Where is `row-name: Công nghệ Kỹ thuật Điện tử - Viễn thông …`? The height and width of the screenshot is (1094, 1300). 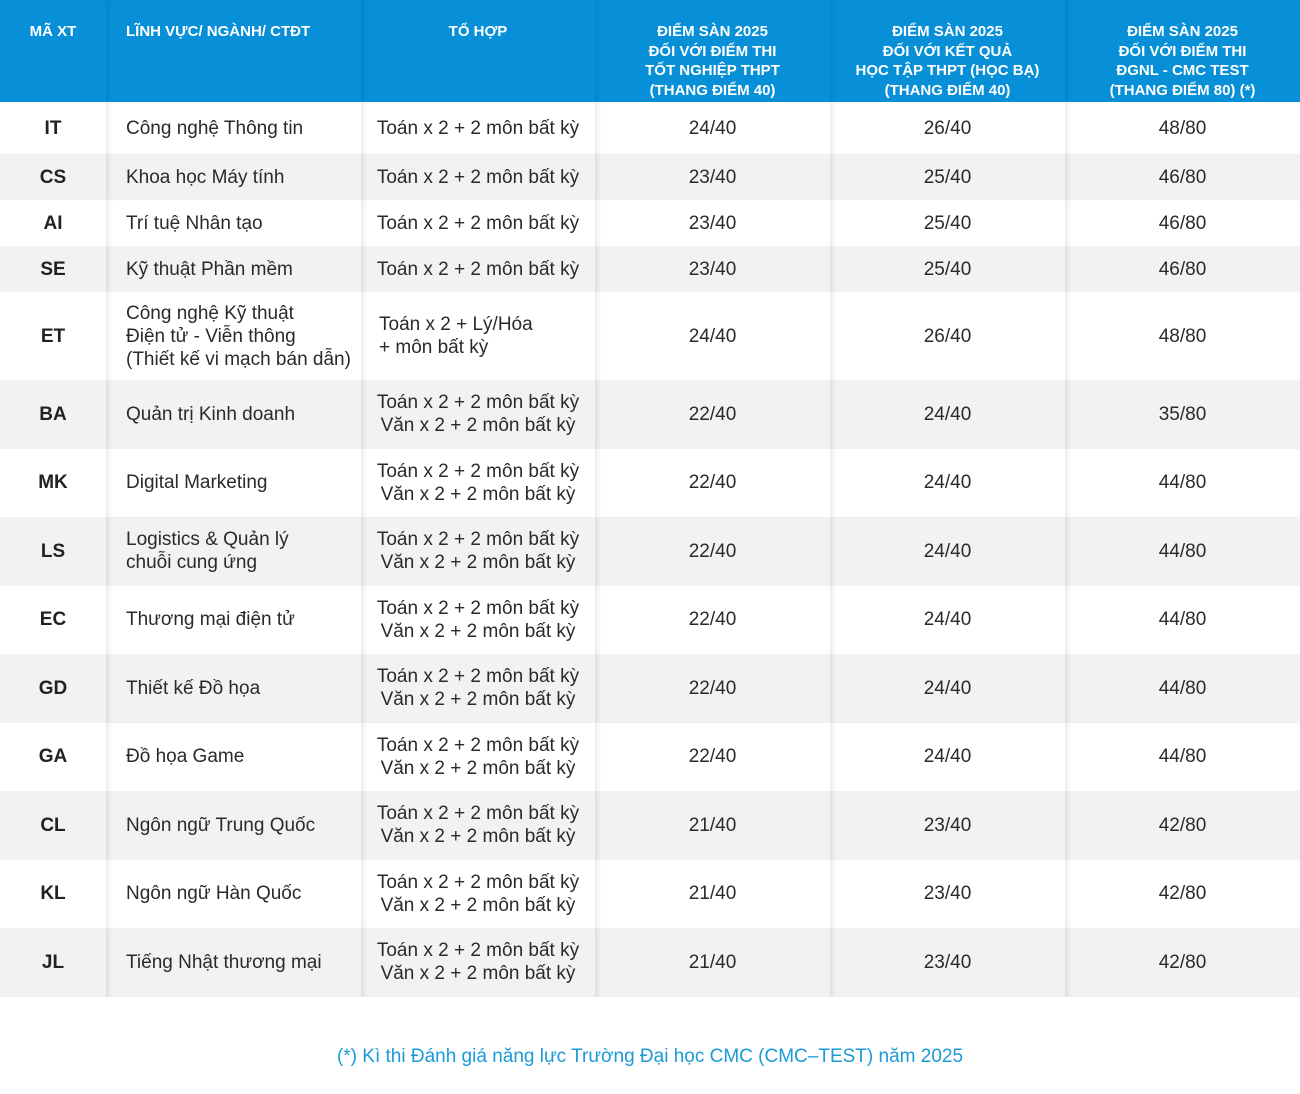
row-name: Công nghệ Kỹ thuật Điện tử - Viễn thông … is located at coordinates (233, 336).